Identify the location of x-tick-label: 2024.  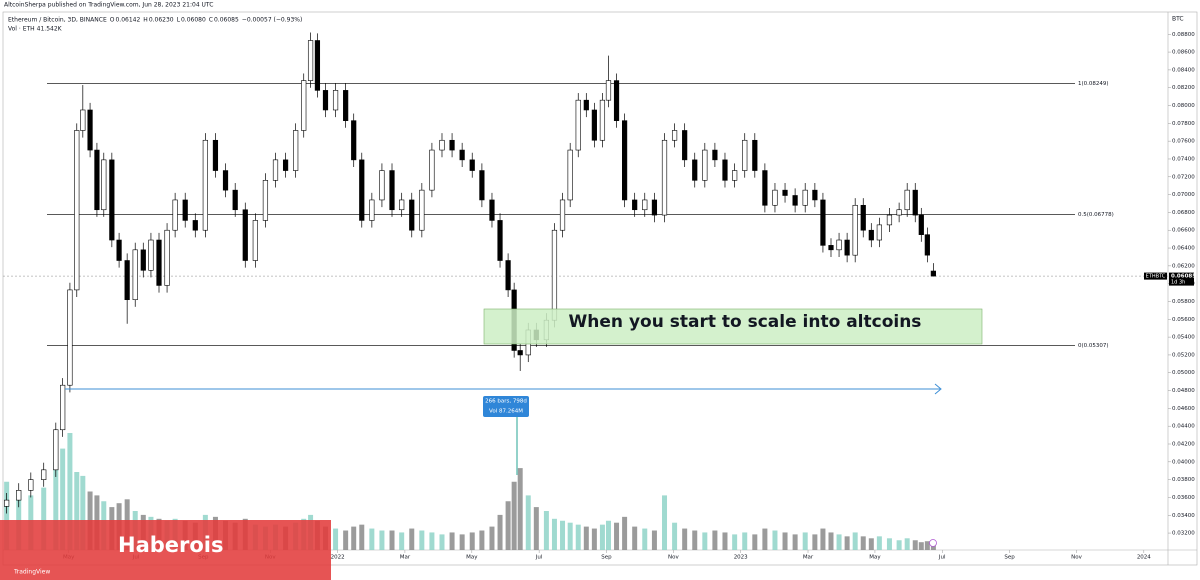
(1144, 558).